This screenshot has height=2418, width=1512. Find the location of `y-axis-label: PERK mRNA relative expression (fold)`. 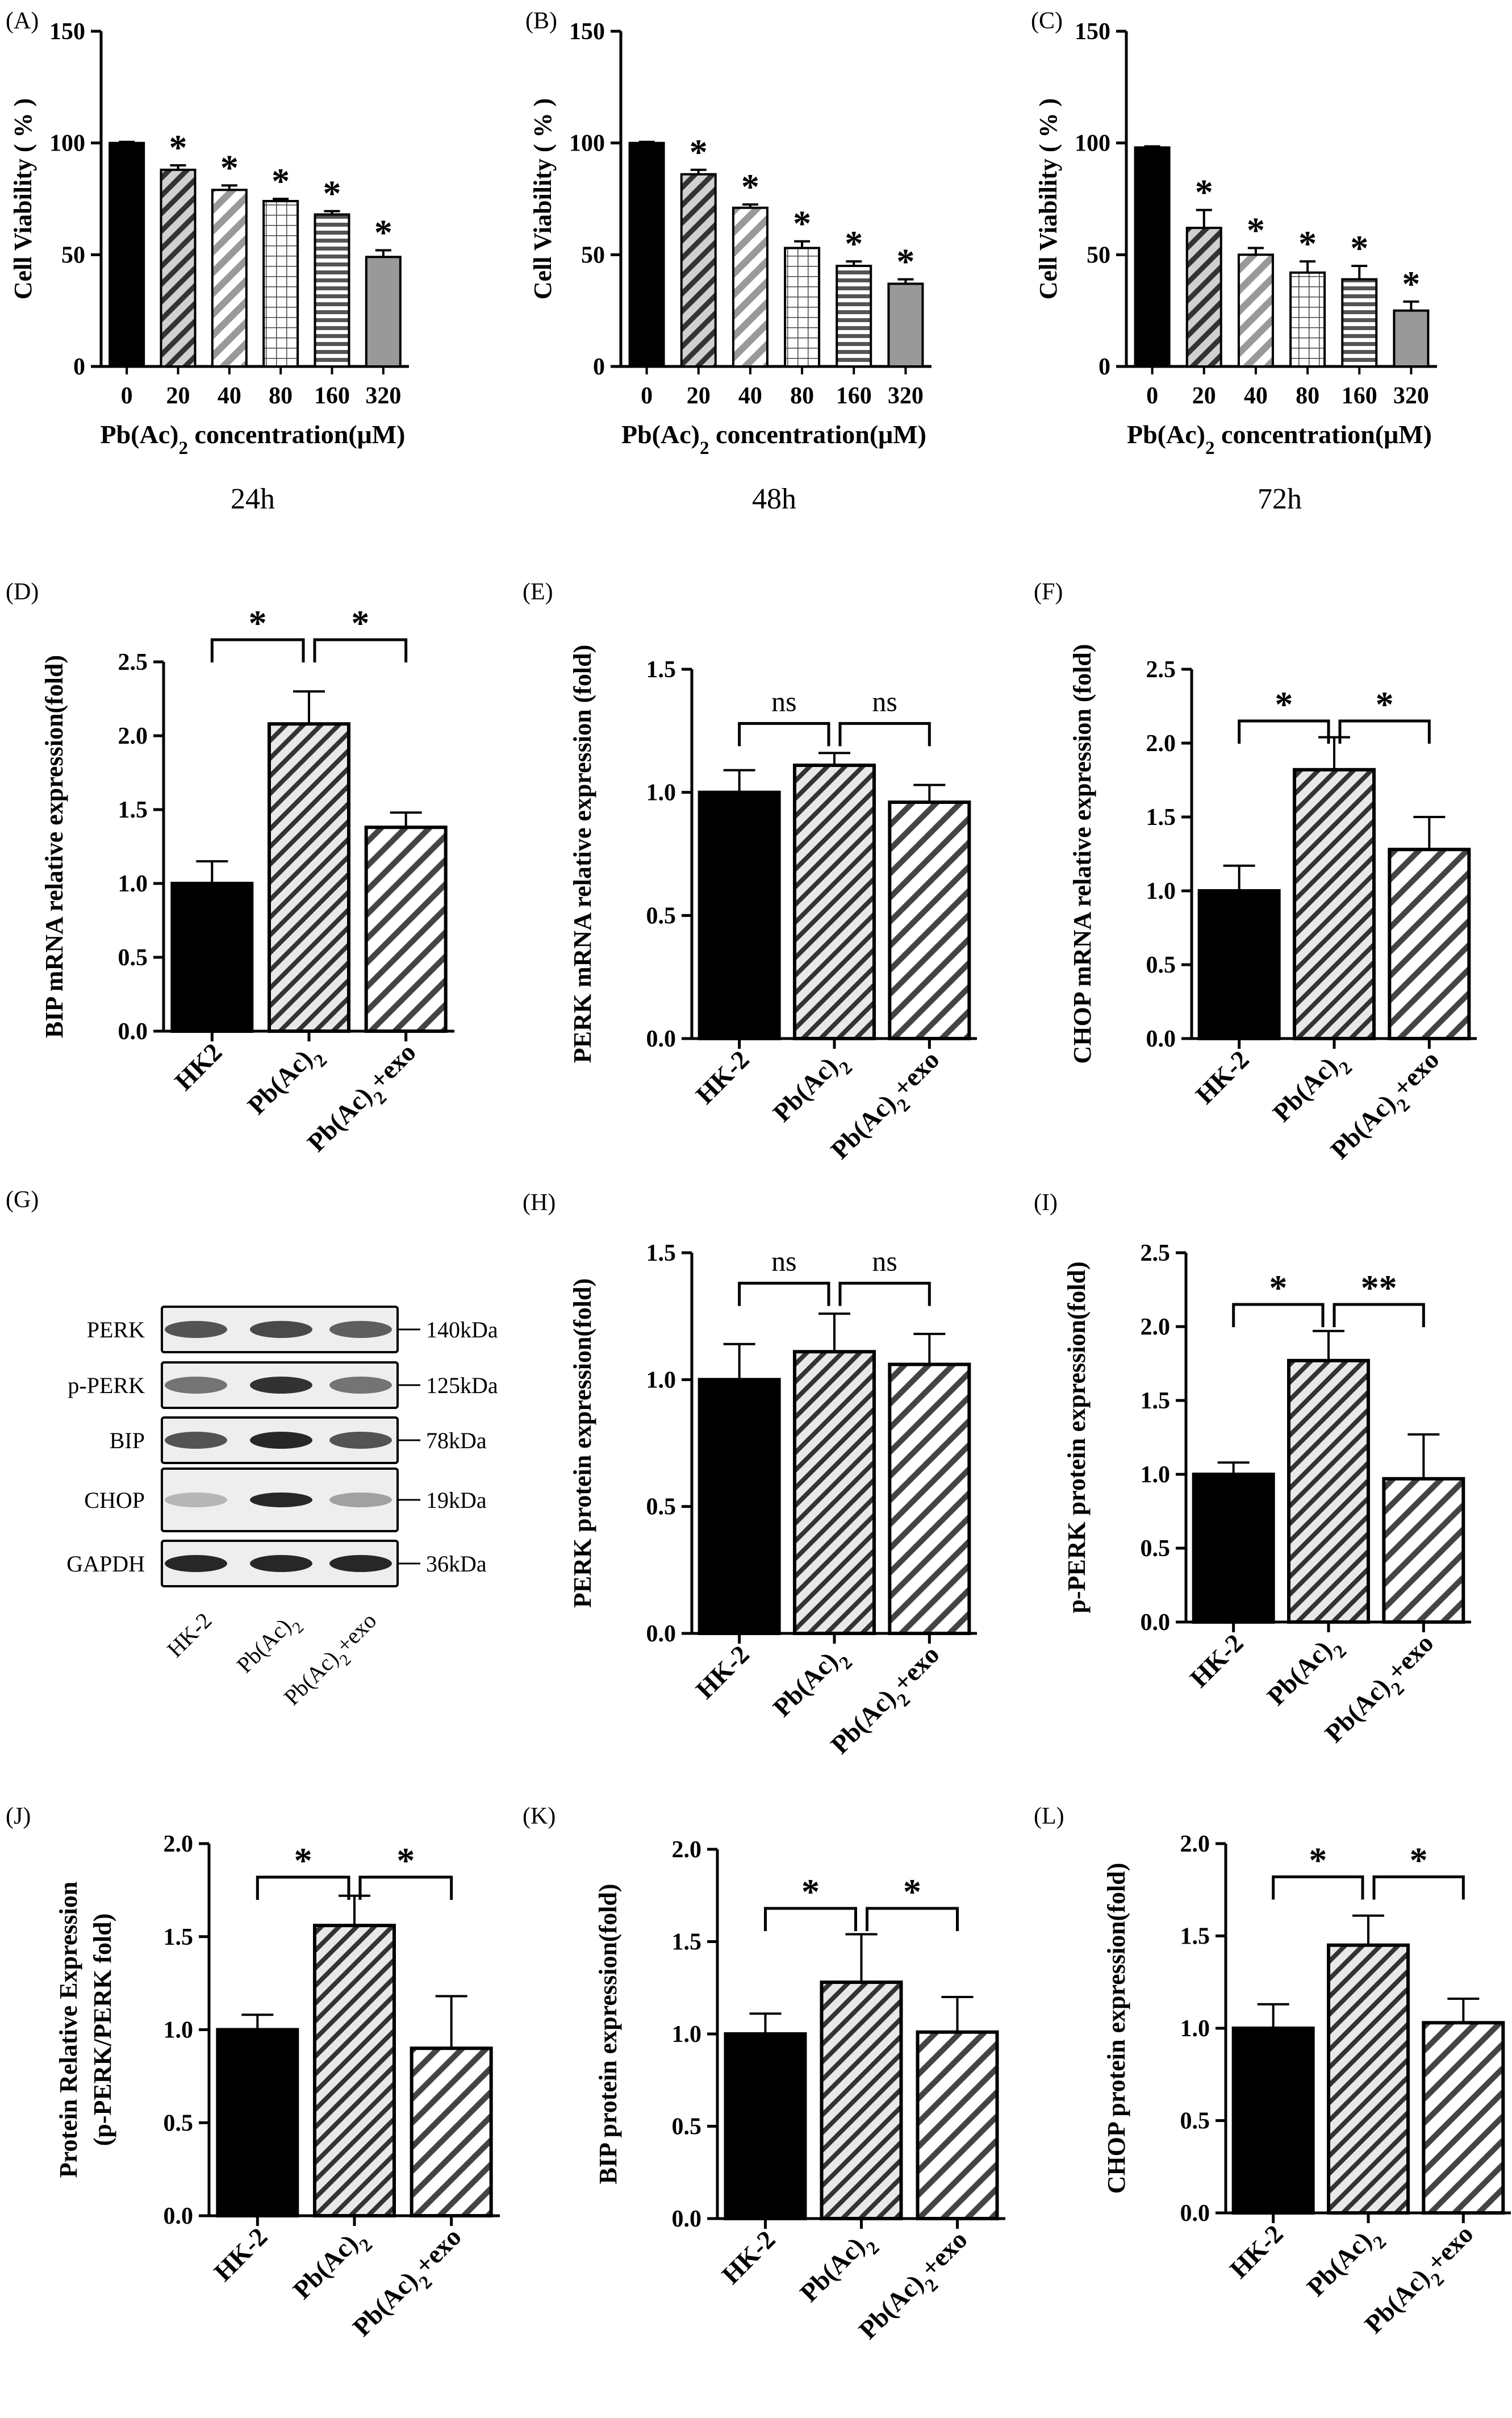

y-axis-label: PERK mRNA relative expression (fold) is located at coordinates (582, 854).